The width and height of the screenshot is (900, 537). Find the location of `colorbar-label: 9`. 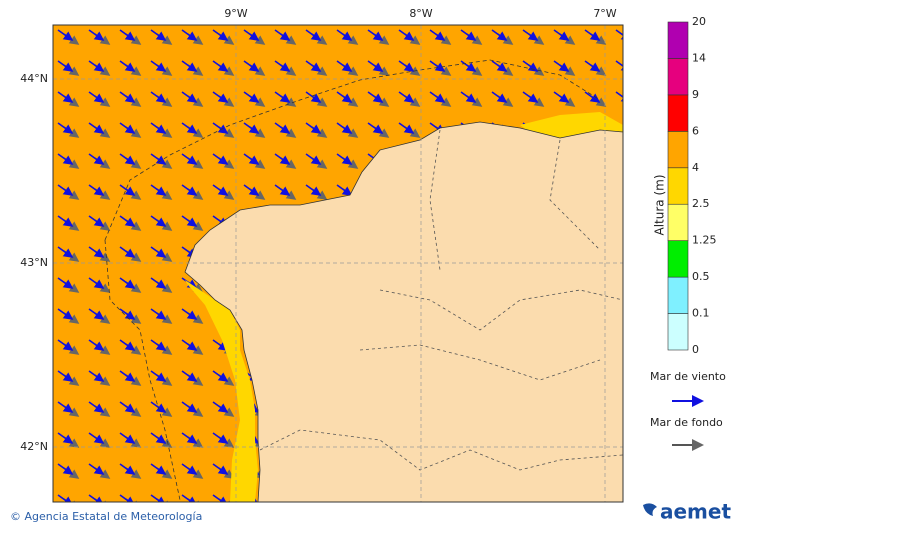

colorbar-label: 9 is located at coordinates (695, 94).